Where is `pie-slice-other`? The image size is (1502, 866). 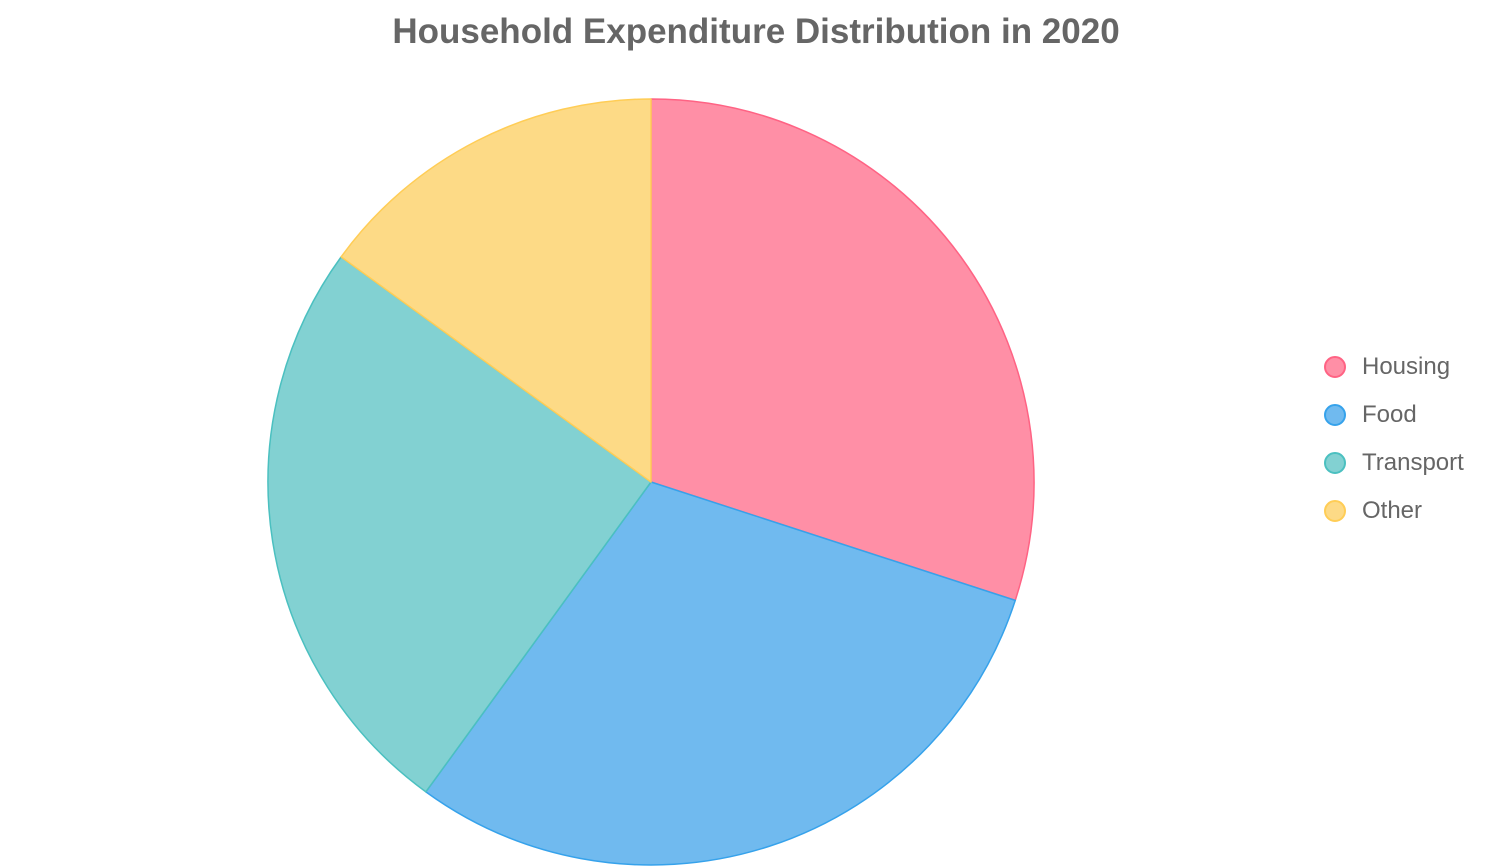 pie-slice-other is located at coordinates (496, 290).